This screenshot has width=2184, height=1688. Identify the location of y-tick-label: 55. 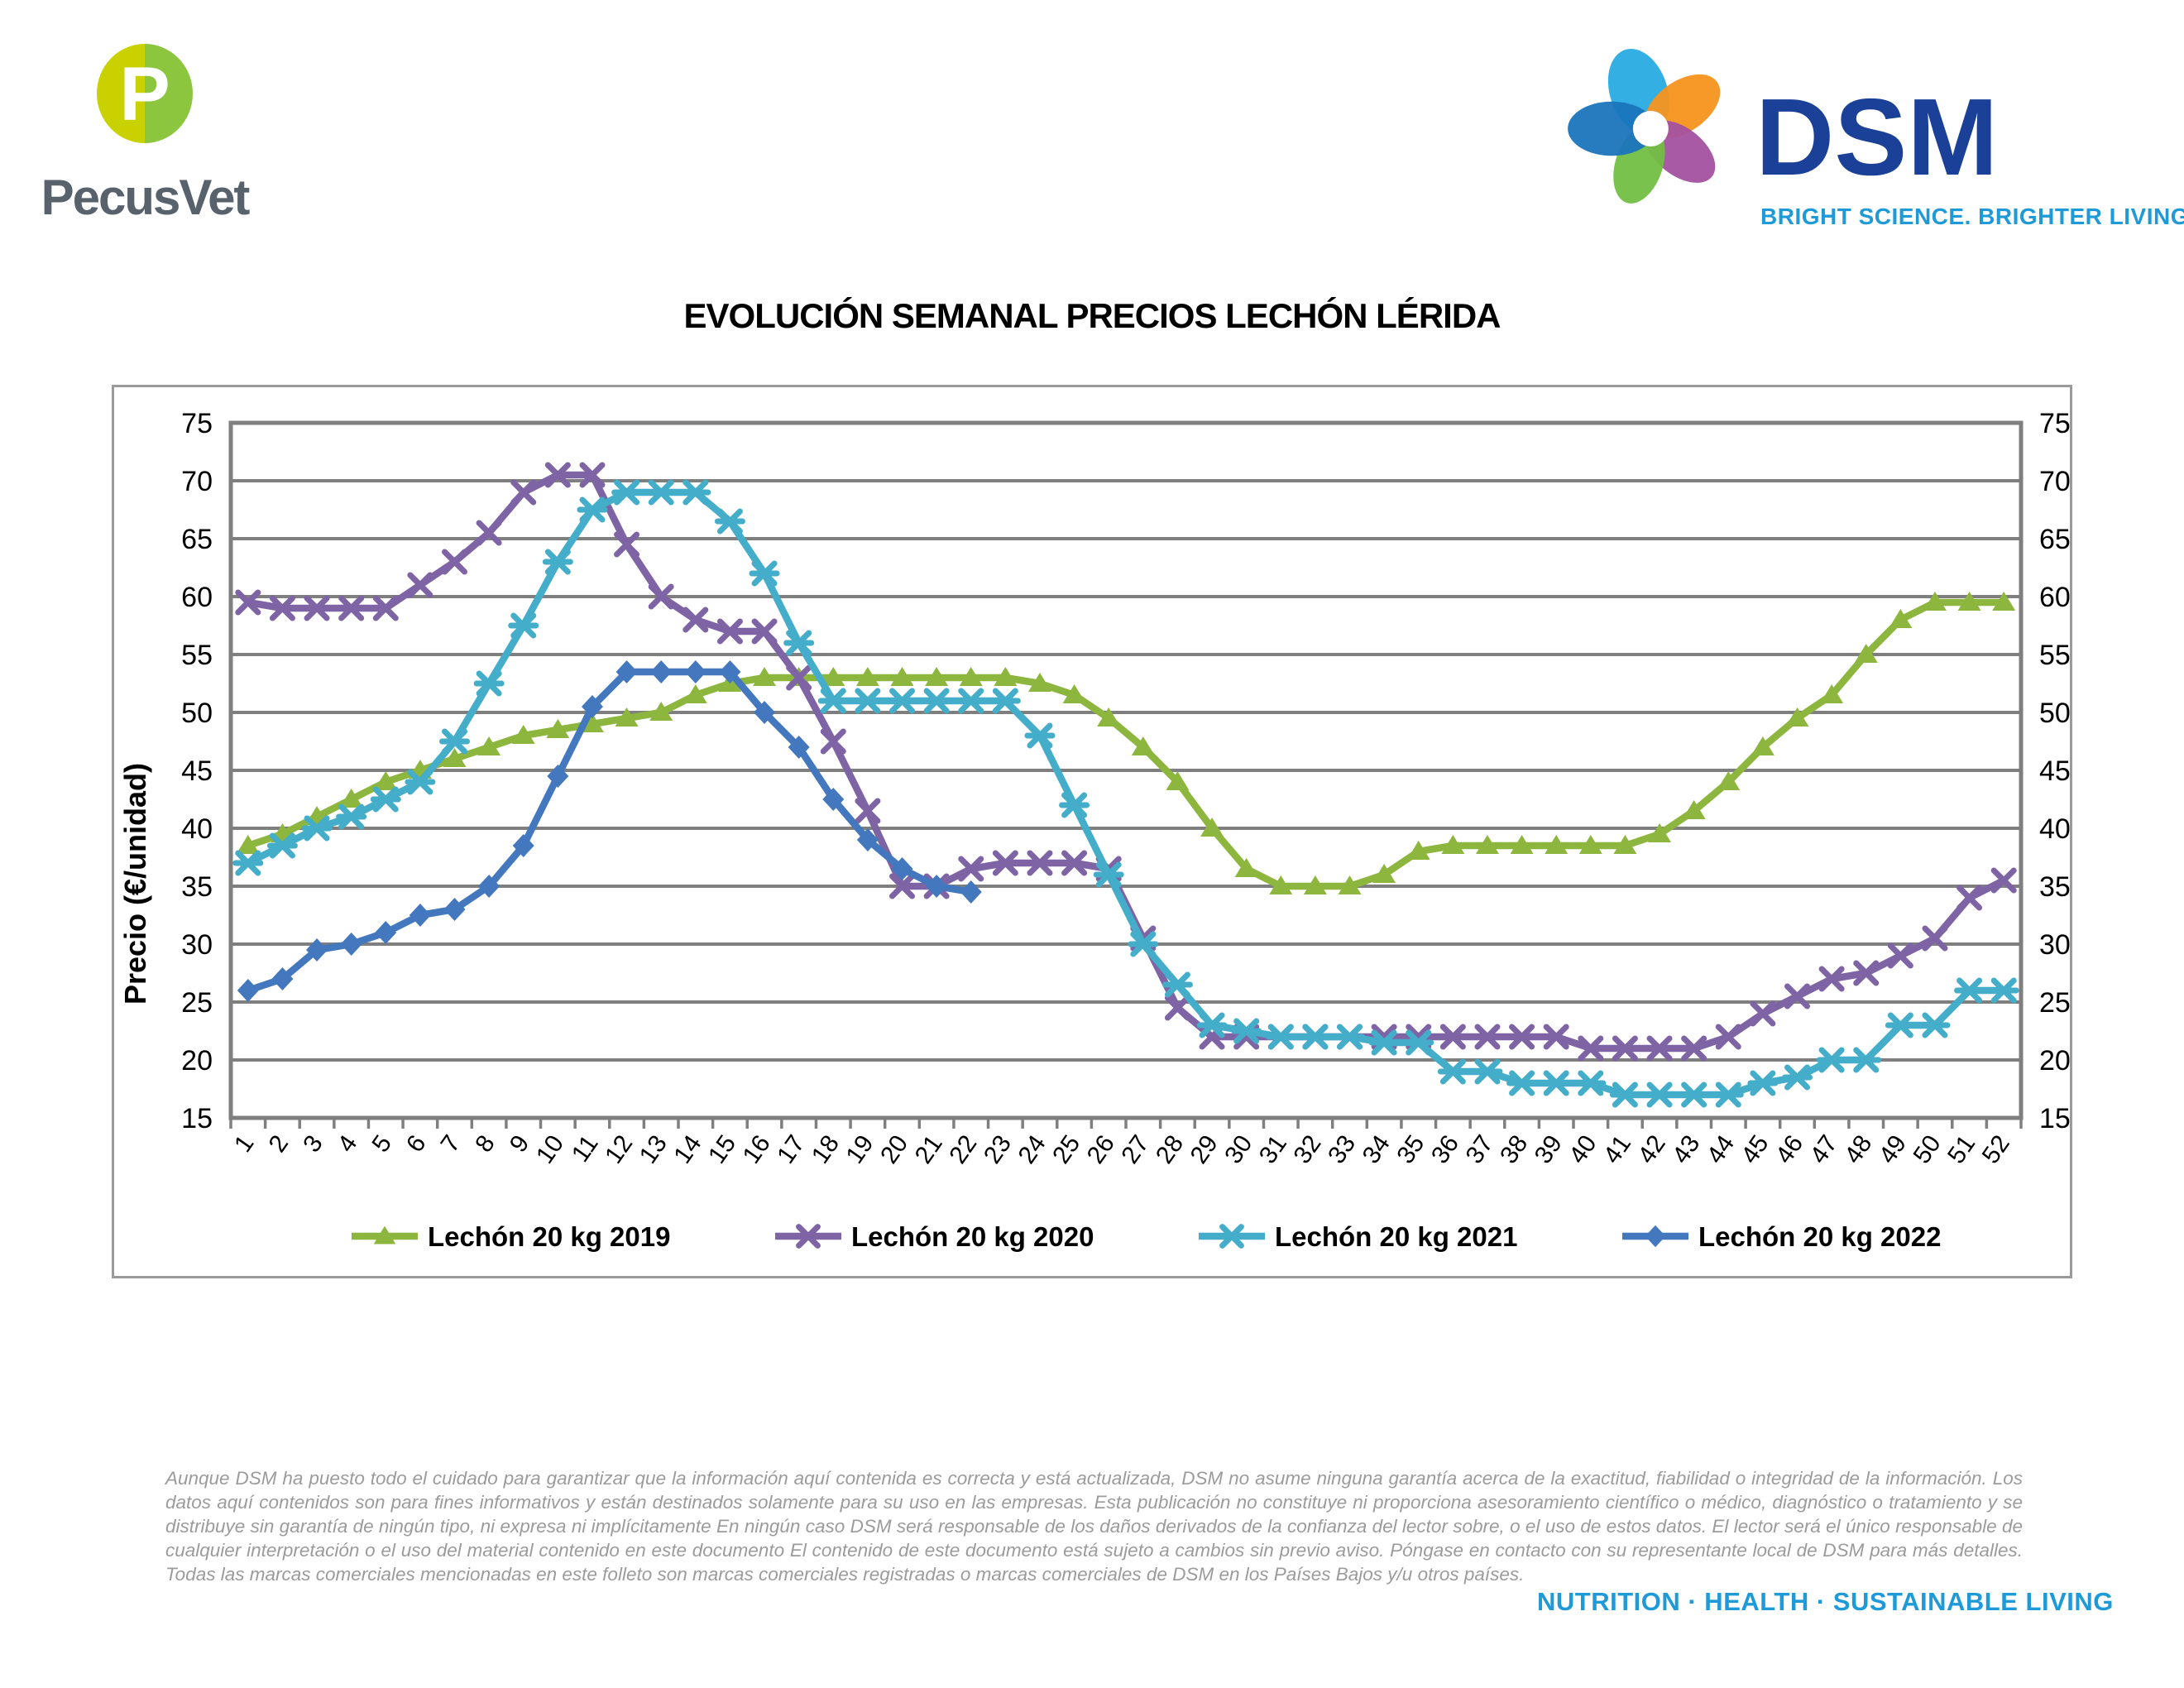
(2054, 655).